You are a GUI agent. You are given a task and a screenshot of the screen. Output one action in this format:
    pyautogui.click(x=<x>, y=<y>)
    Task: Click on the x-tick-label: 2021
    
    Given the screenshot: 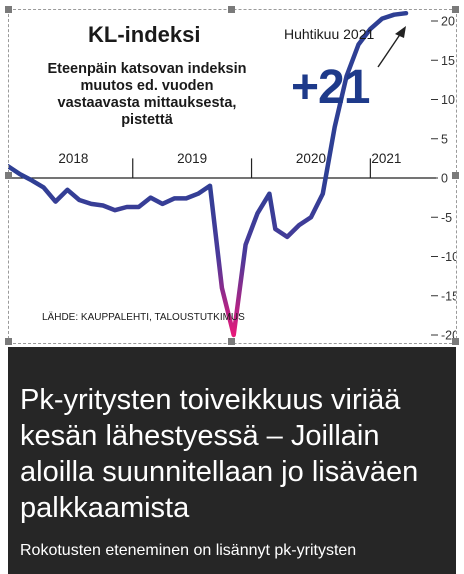 What is the action you would take?
    pyautogui.click(x=386, y=158)
    